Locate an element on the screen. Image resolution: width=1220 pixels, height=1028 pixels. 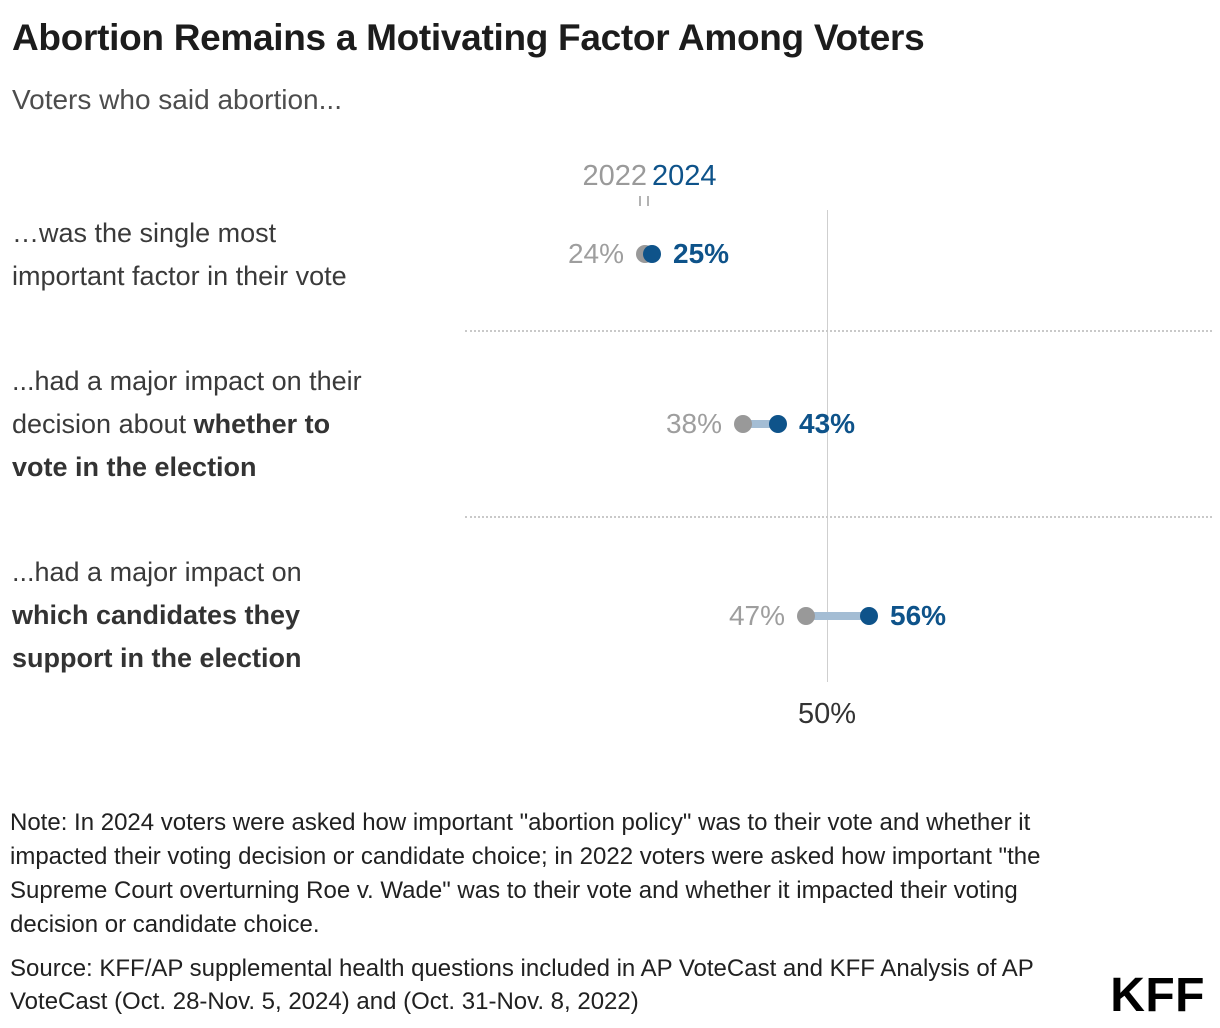
row-label-bold: vote in the election is located at coordinates (134, 467).